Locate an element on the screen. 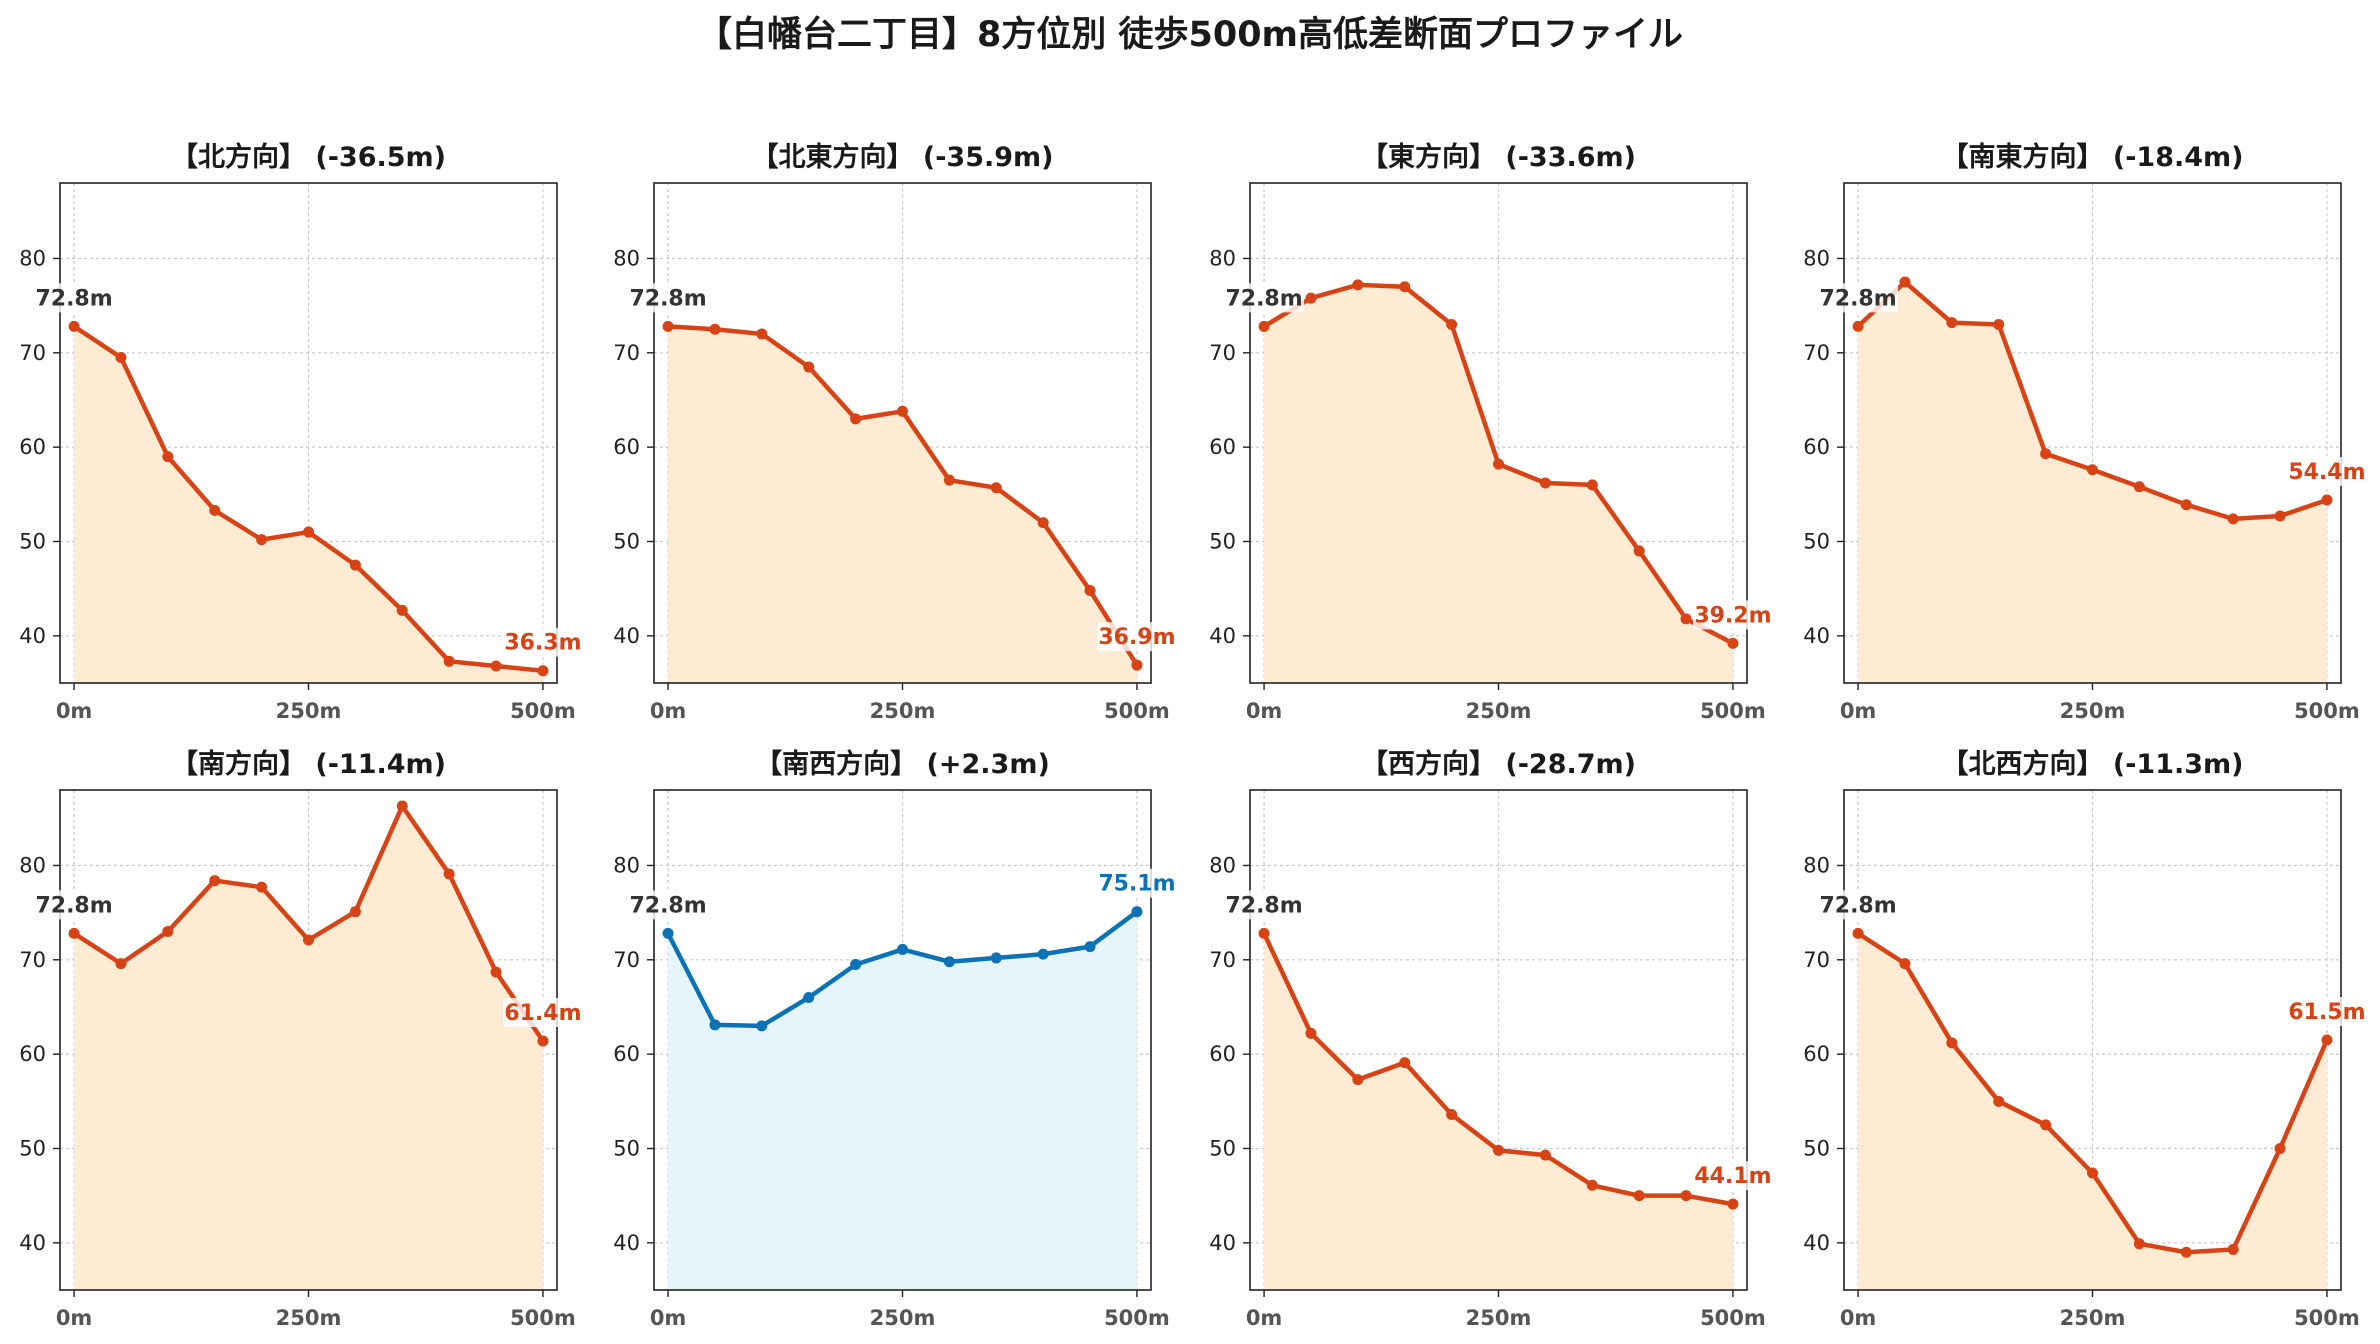  end-elevation-label: 54.4m is located at coordinates (2326, 472).